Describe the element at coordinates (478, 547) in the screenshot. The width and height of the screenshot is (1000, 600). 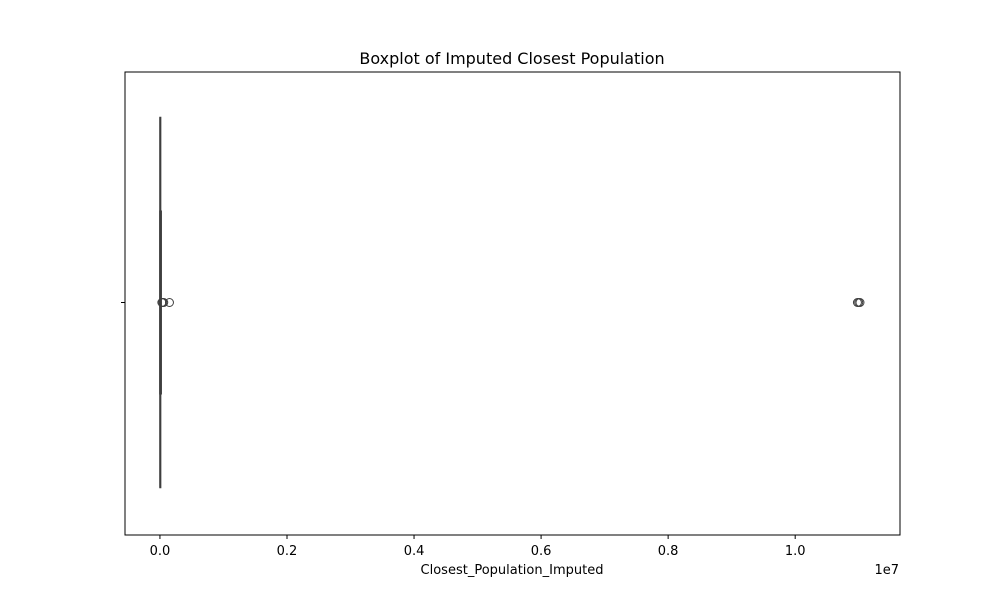
I see `x-axis-ticks: 0.0 0.2 0.4 0.6 0.8 1.0` at that location.